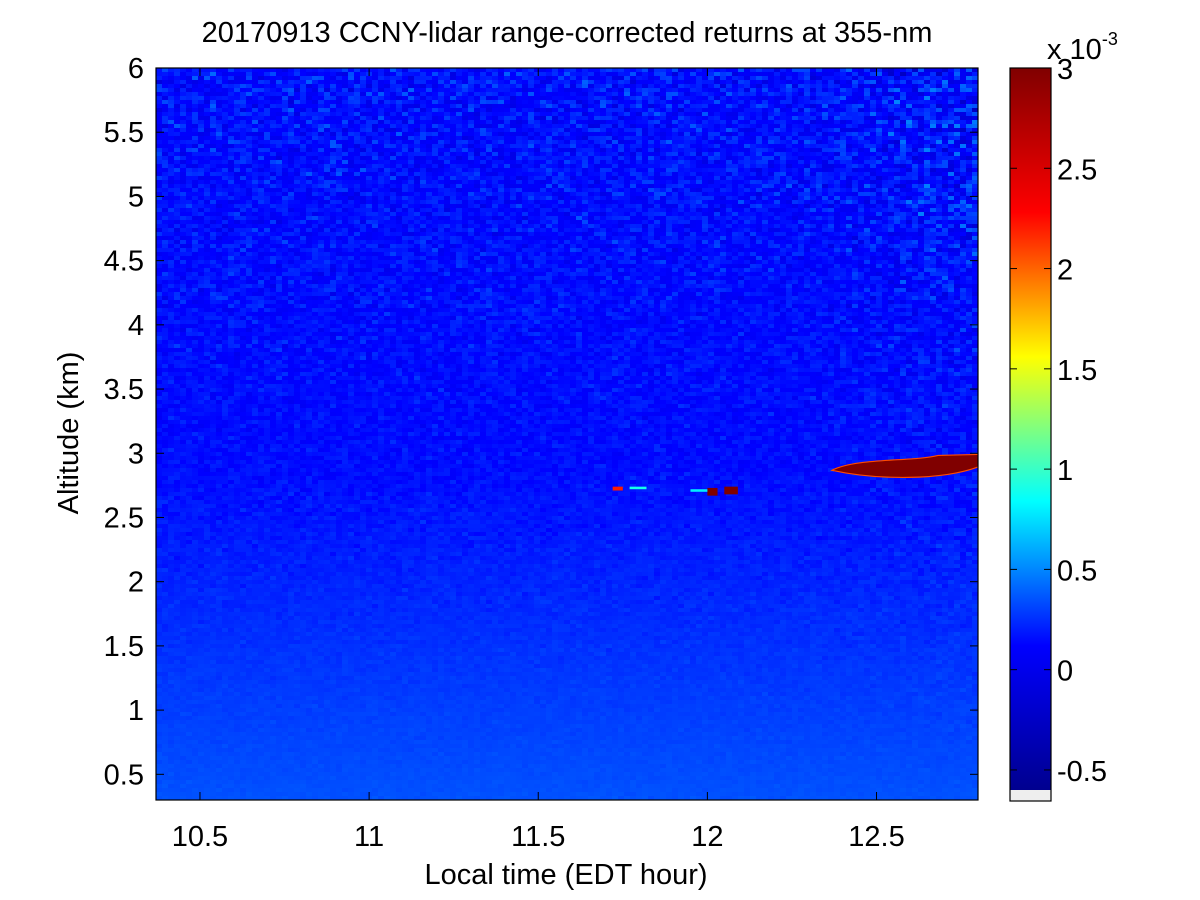  I want to click on y-tick-label: 1, so click(136, 711).